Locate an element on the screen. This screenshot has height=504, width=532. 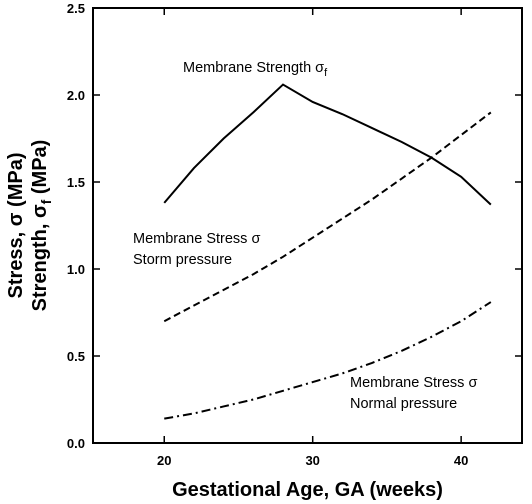
y-tick-label: 2.0 is located at coordinates (76, 95).